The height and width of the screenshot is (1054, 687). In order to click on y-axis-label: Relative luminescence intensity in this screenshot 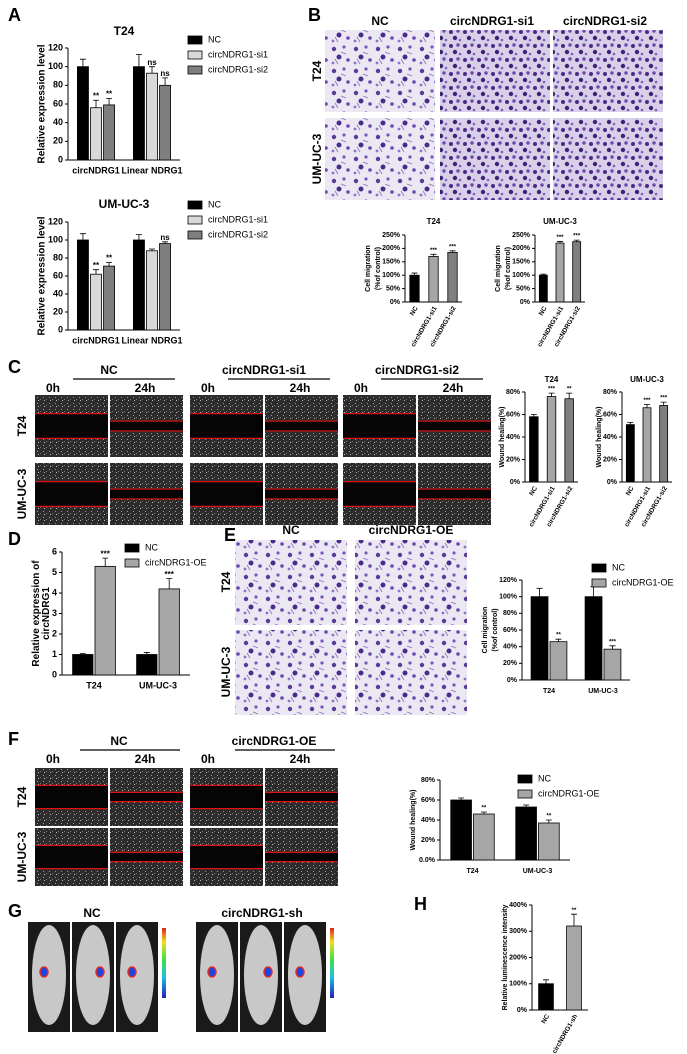, I will do `click(505, 957)`.